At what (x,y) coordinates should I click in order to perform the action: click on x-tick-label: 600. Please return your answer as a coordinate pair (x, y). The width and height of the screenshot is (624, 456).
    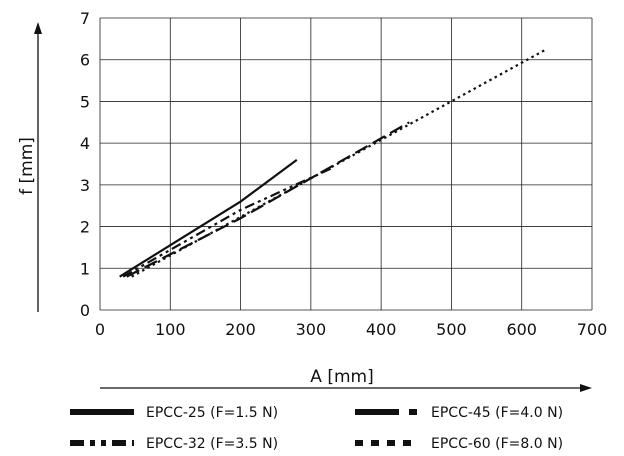
    Looking at the image, I should click on (521, 329).